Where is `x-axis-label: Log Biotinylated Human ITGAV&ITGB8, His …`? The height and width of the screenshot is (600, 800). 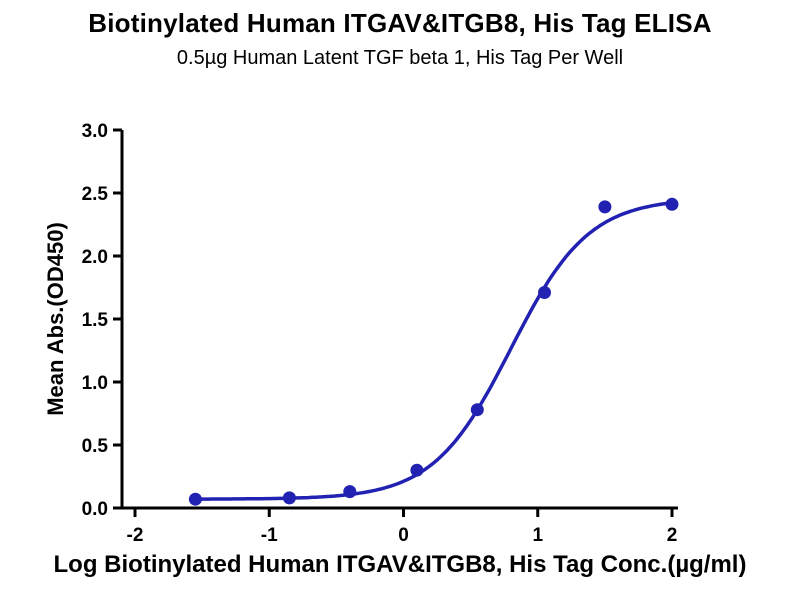
x-axis-label: Log Biotinylated Human ITGAV&ITGB8, His … is located at coordinates (400, 564).